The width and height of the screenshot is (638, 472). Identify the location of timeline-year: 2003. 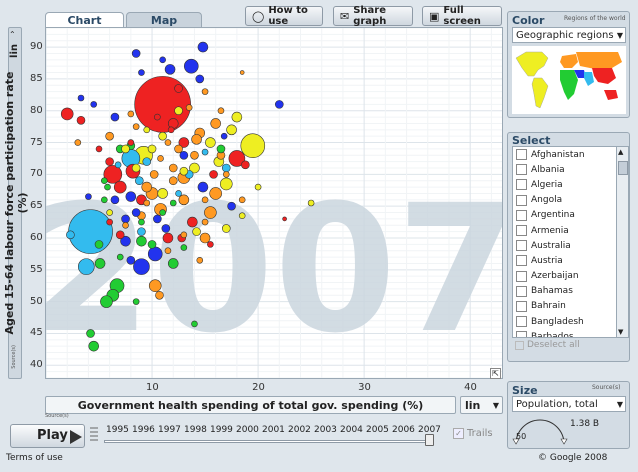
(325, 430).